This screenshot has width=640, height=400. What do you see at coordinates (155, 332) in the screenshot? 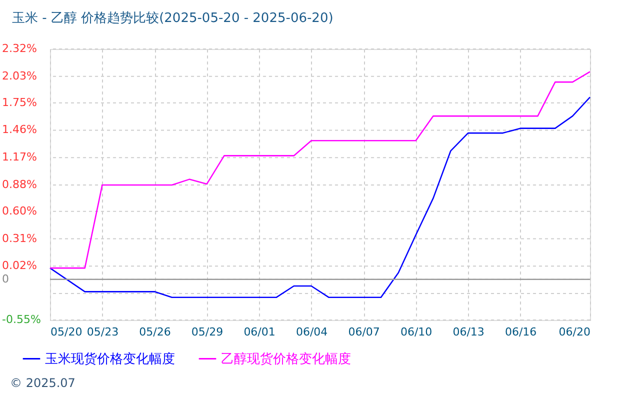
I see `x-tick-label: 05/26` at bounding box center [155, 332].